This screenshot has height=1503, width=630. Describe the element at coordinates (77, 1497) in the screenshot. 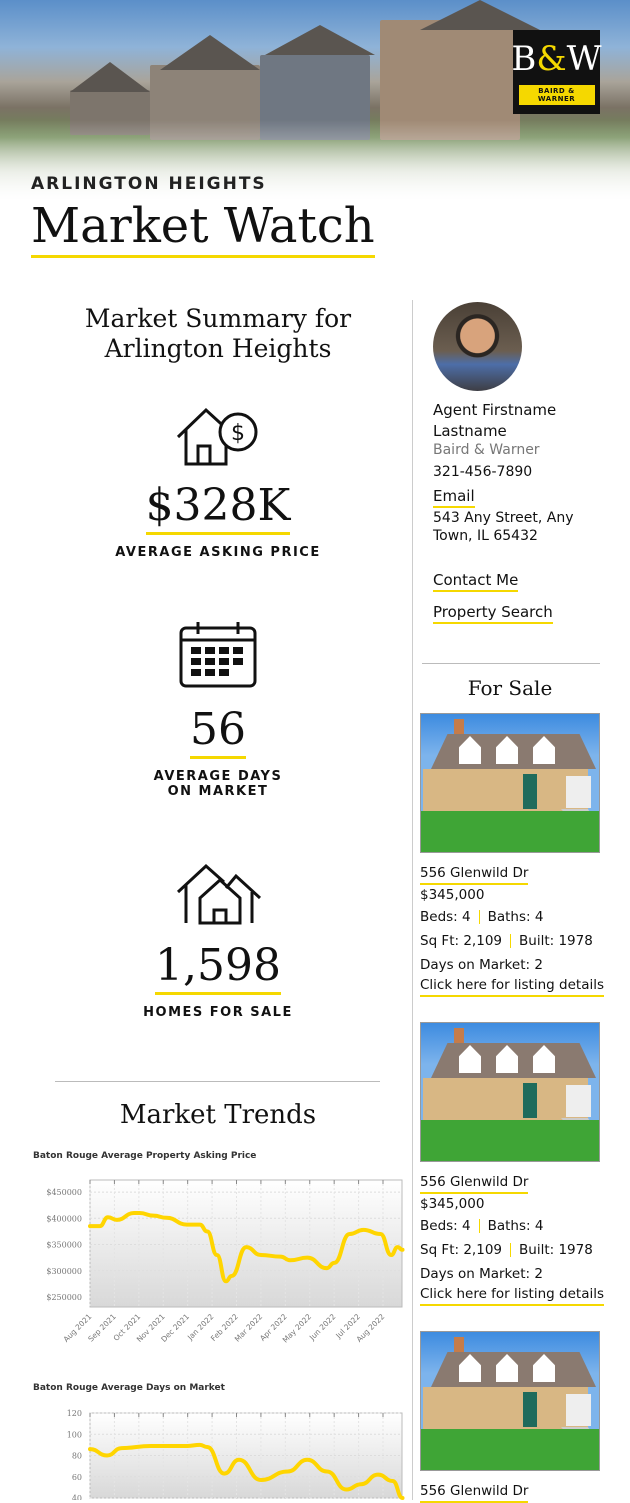

I see `y-tick-label: 40` at that location.